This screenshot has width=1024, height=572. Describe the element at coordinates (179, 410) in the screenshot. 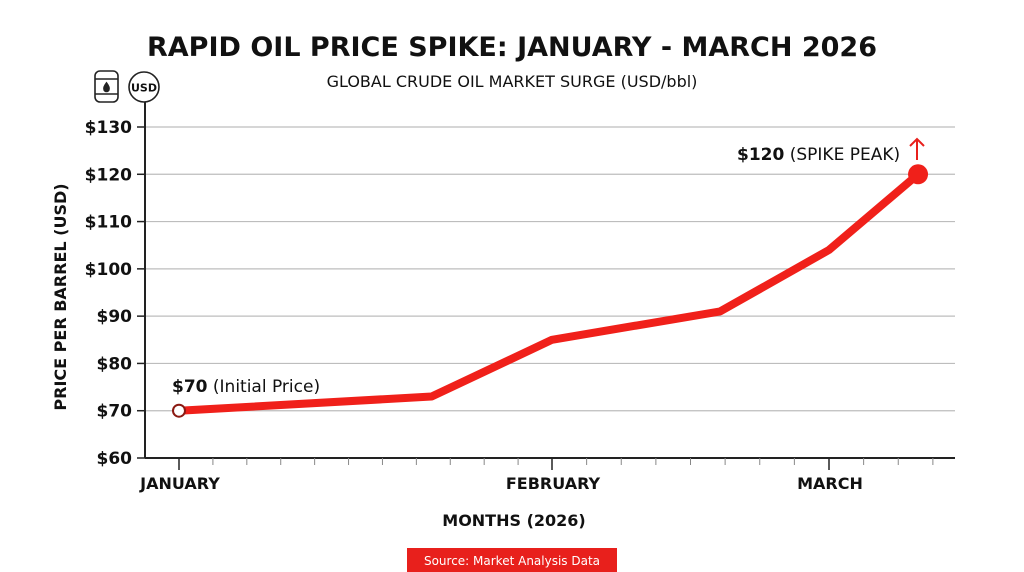

I see `start-point` at that location.